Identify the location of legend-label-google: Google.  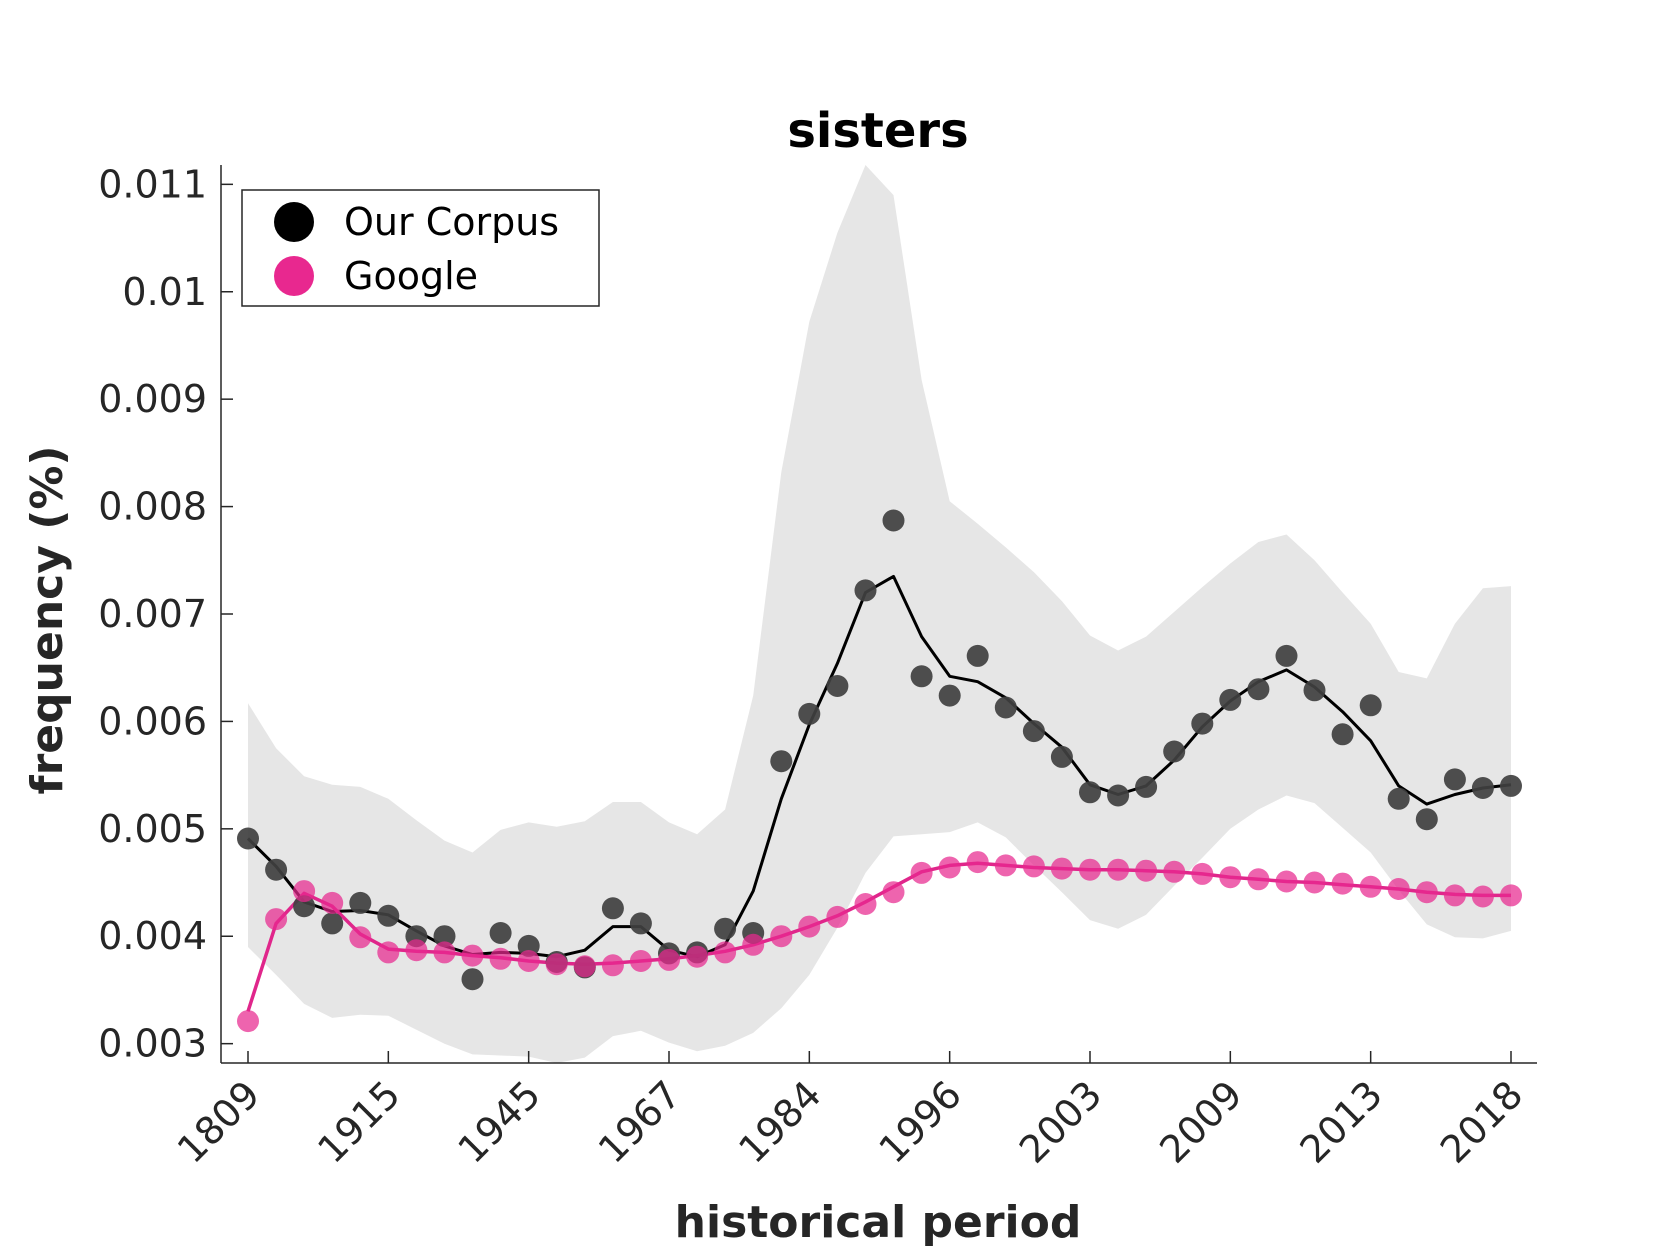
(411, 276).